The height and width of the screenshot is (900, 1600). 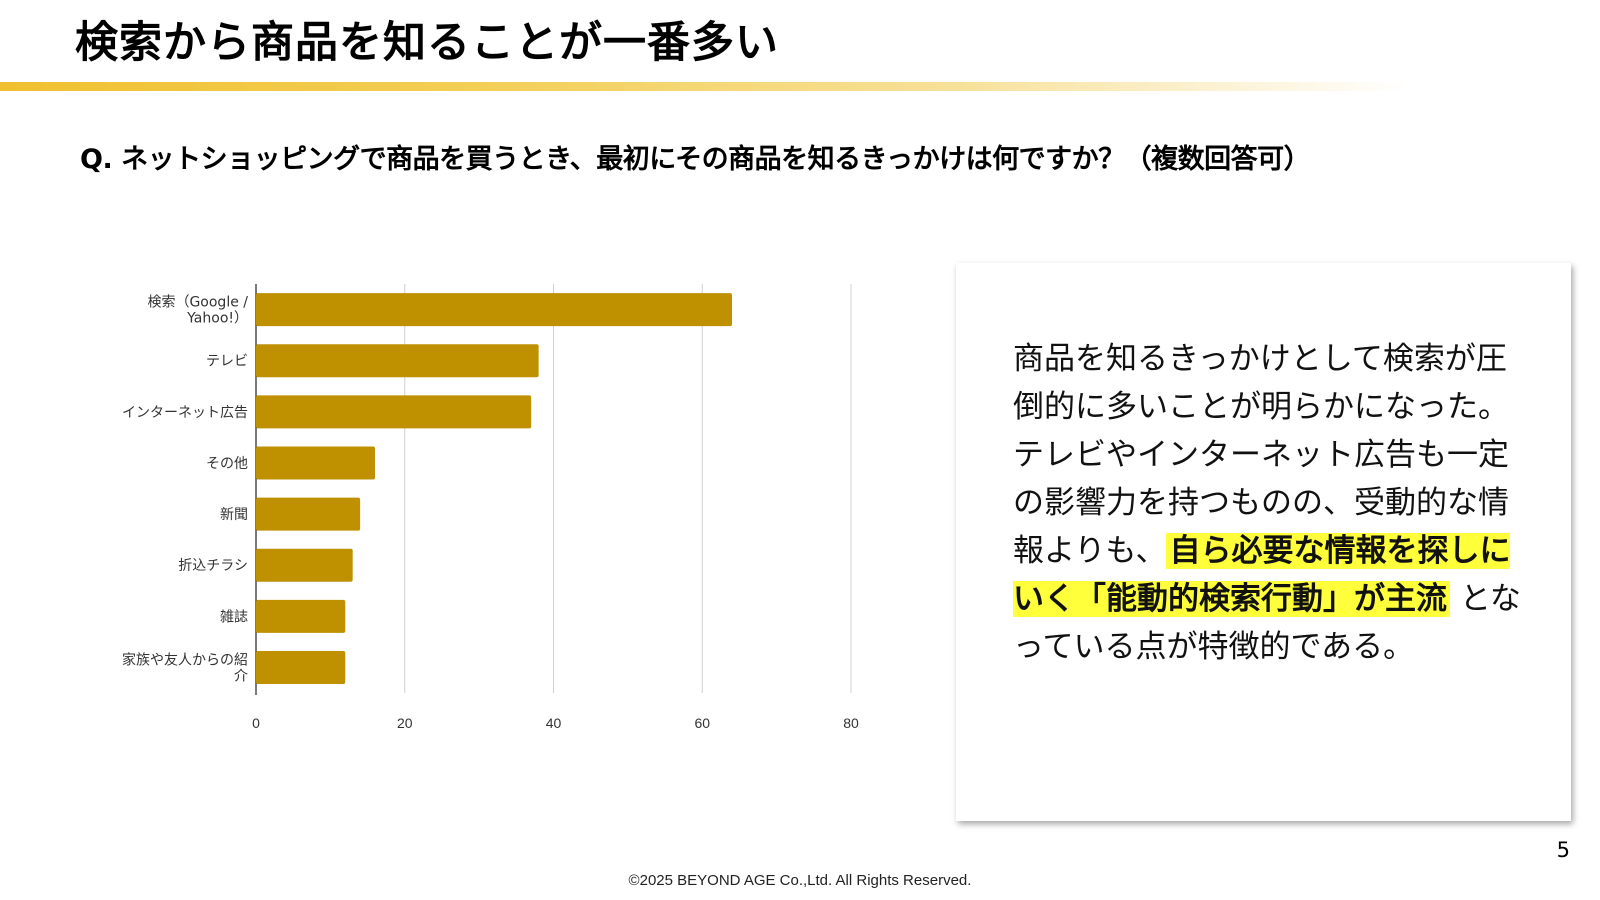 I want to click on category-label: 介, so click(x=241, y=676).